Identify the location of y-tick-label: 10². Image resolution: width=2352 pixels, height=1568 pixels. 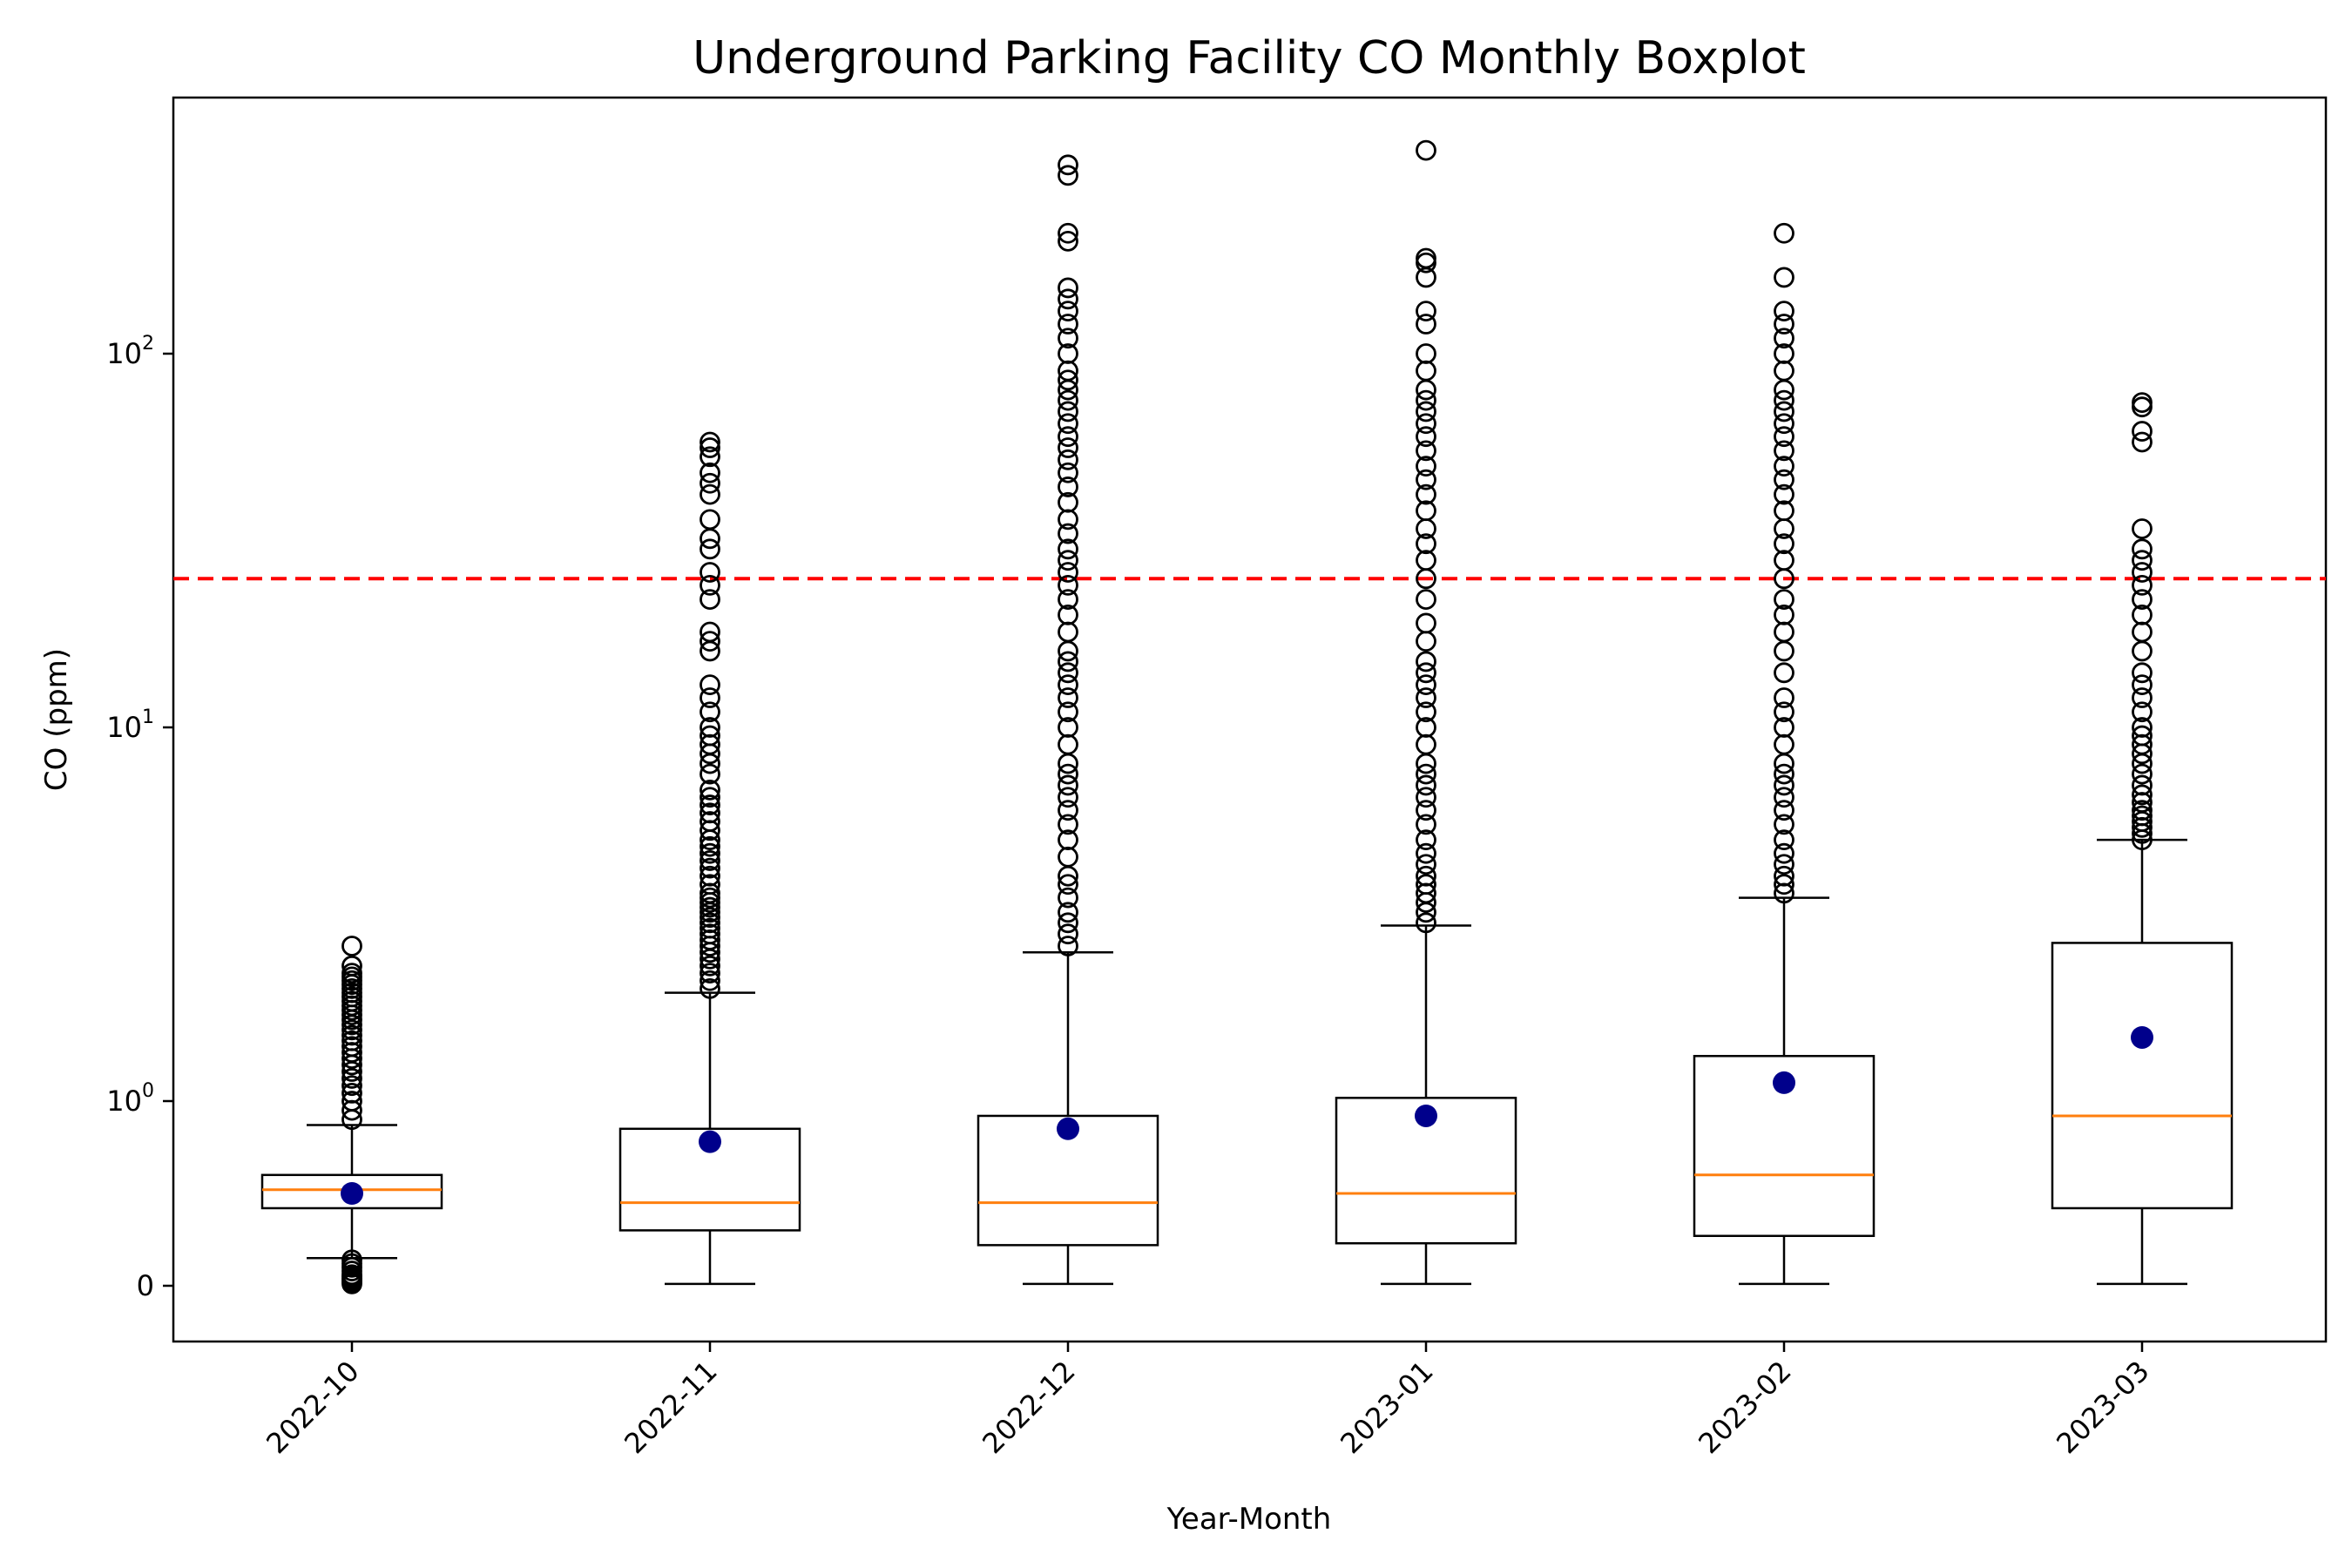
(130, 351).